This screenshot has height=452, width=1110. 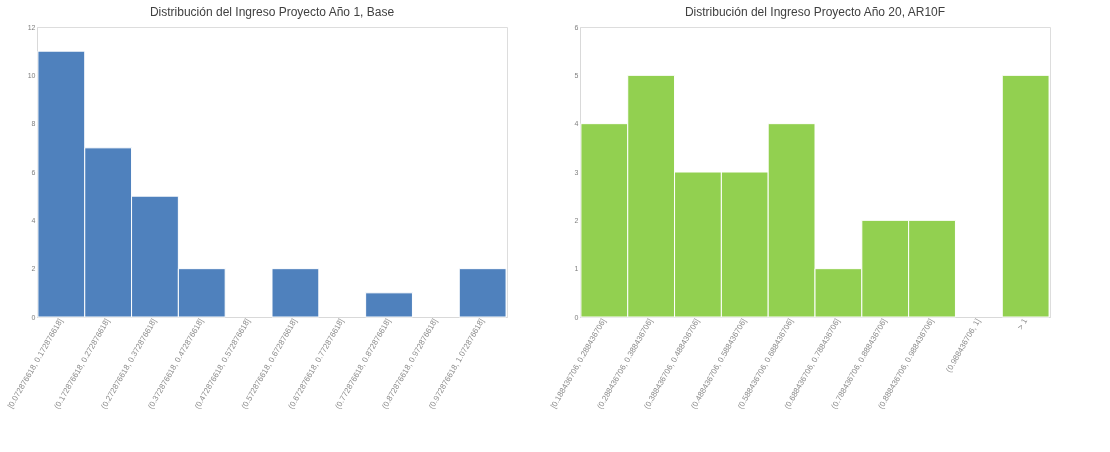 I want to click on chart-title: Distribución del Ingreso Proyecto Año 1, Base, so click(x=272, y=12).